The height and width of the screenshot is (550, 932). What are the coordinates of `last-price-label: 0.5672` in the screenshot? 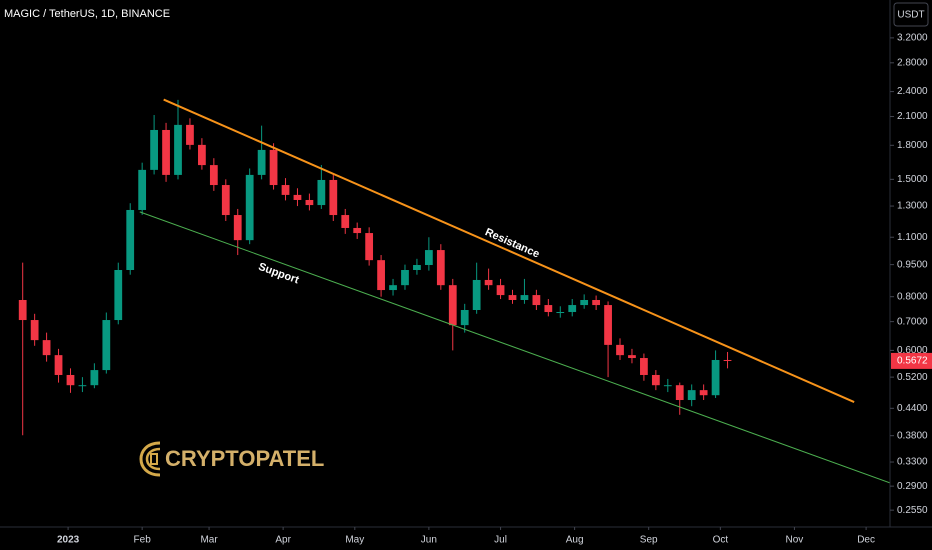 It's located at (912, 361).